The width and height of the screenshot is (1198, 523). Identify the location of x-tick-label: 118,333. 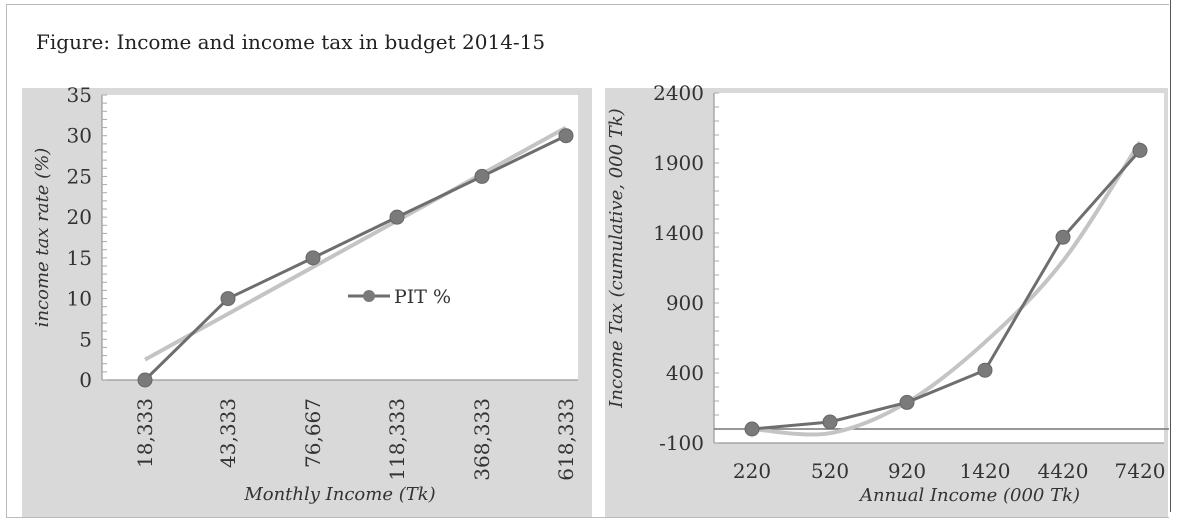
(397, 439).